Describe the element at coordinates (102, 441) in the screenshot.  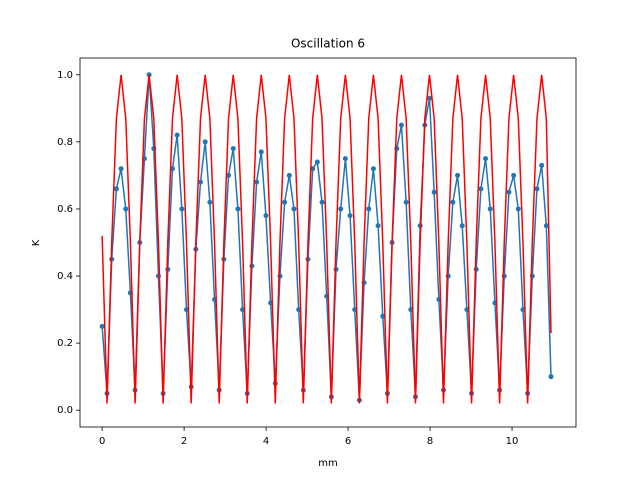
I see `x-tick-label: 0` at that location.